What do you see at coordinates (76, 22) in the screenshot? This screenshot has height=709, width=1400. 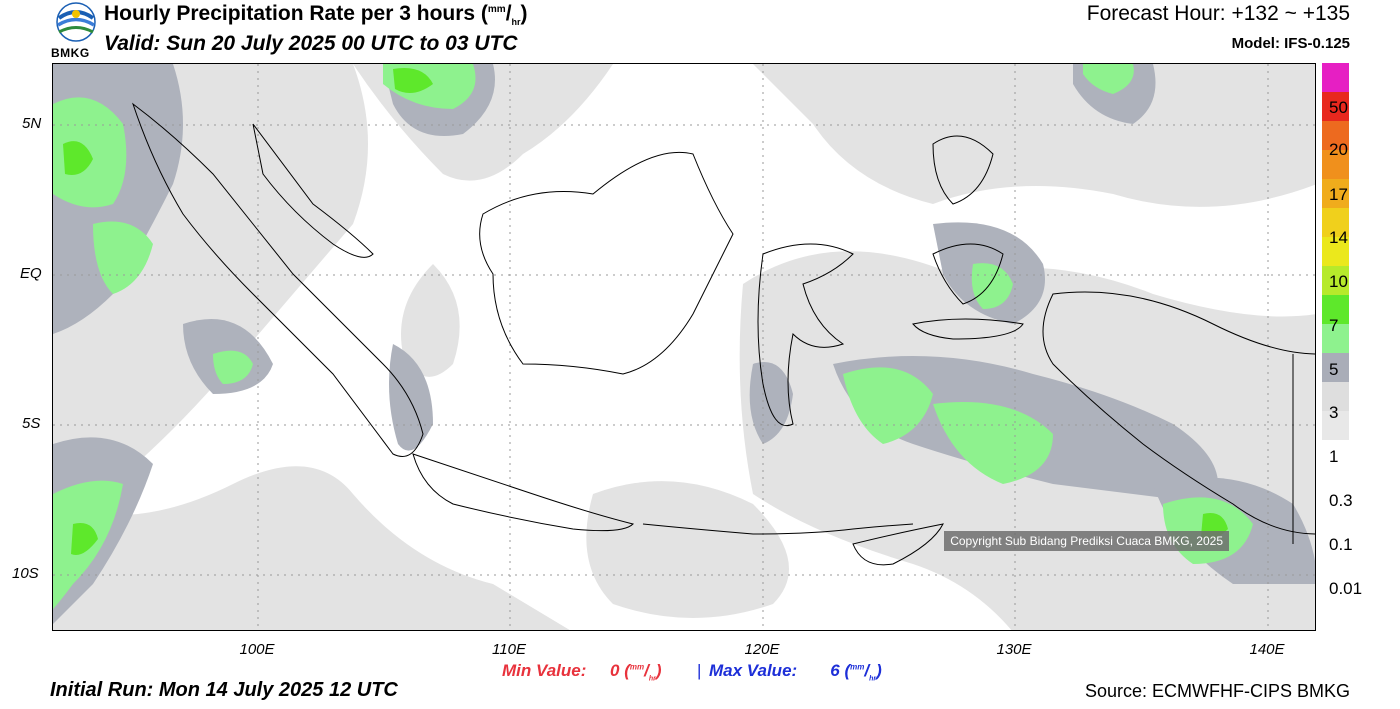 I see `bmkg-logo-icon` at bounding box center [76, 22].